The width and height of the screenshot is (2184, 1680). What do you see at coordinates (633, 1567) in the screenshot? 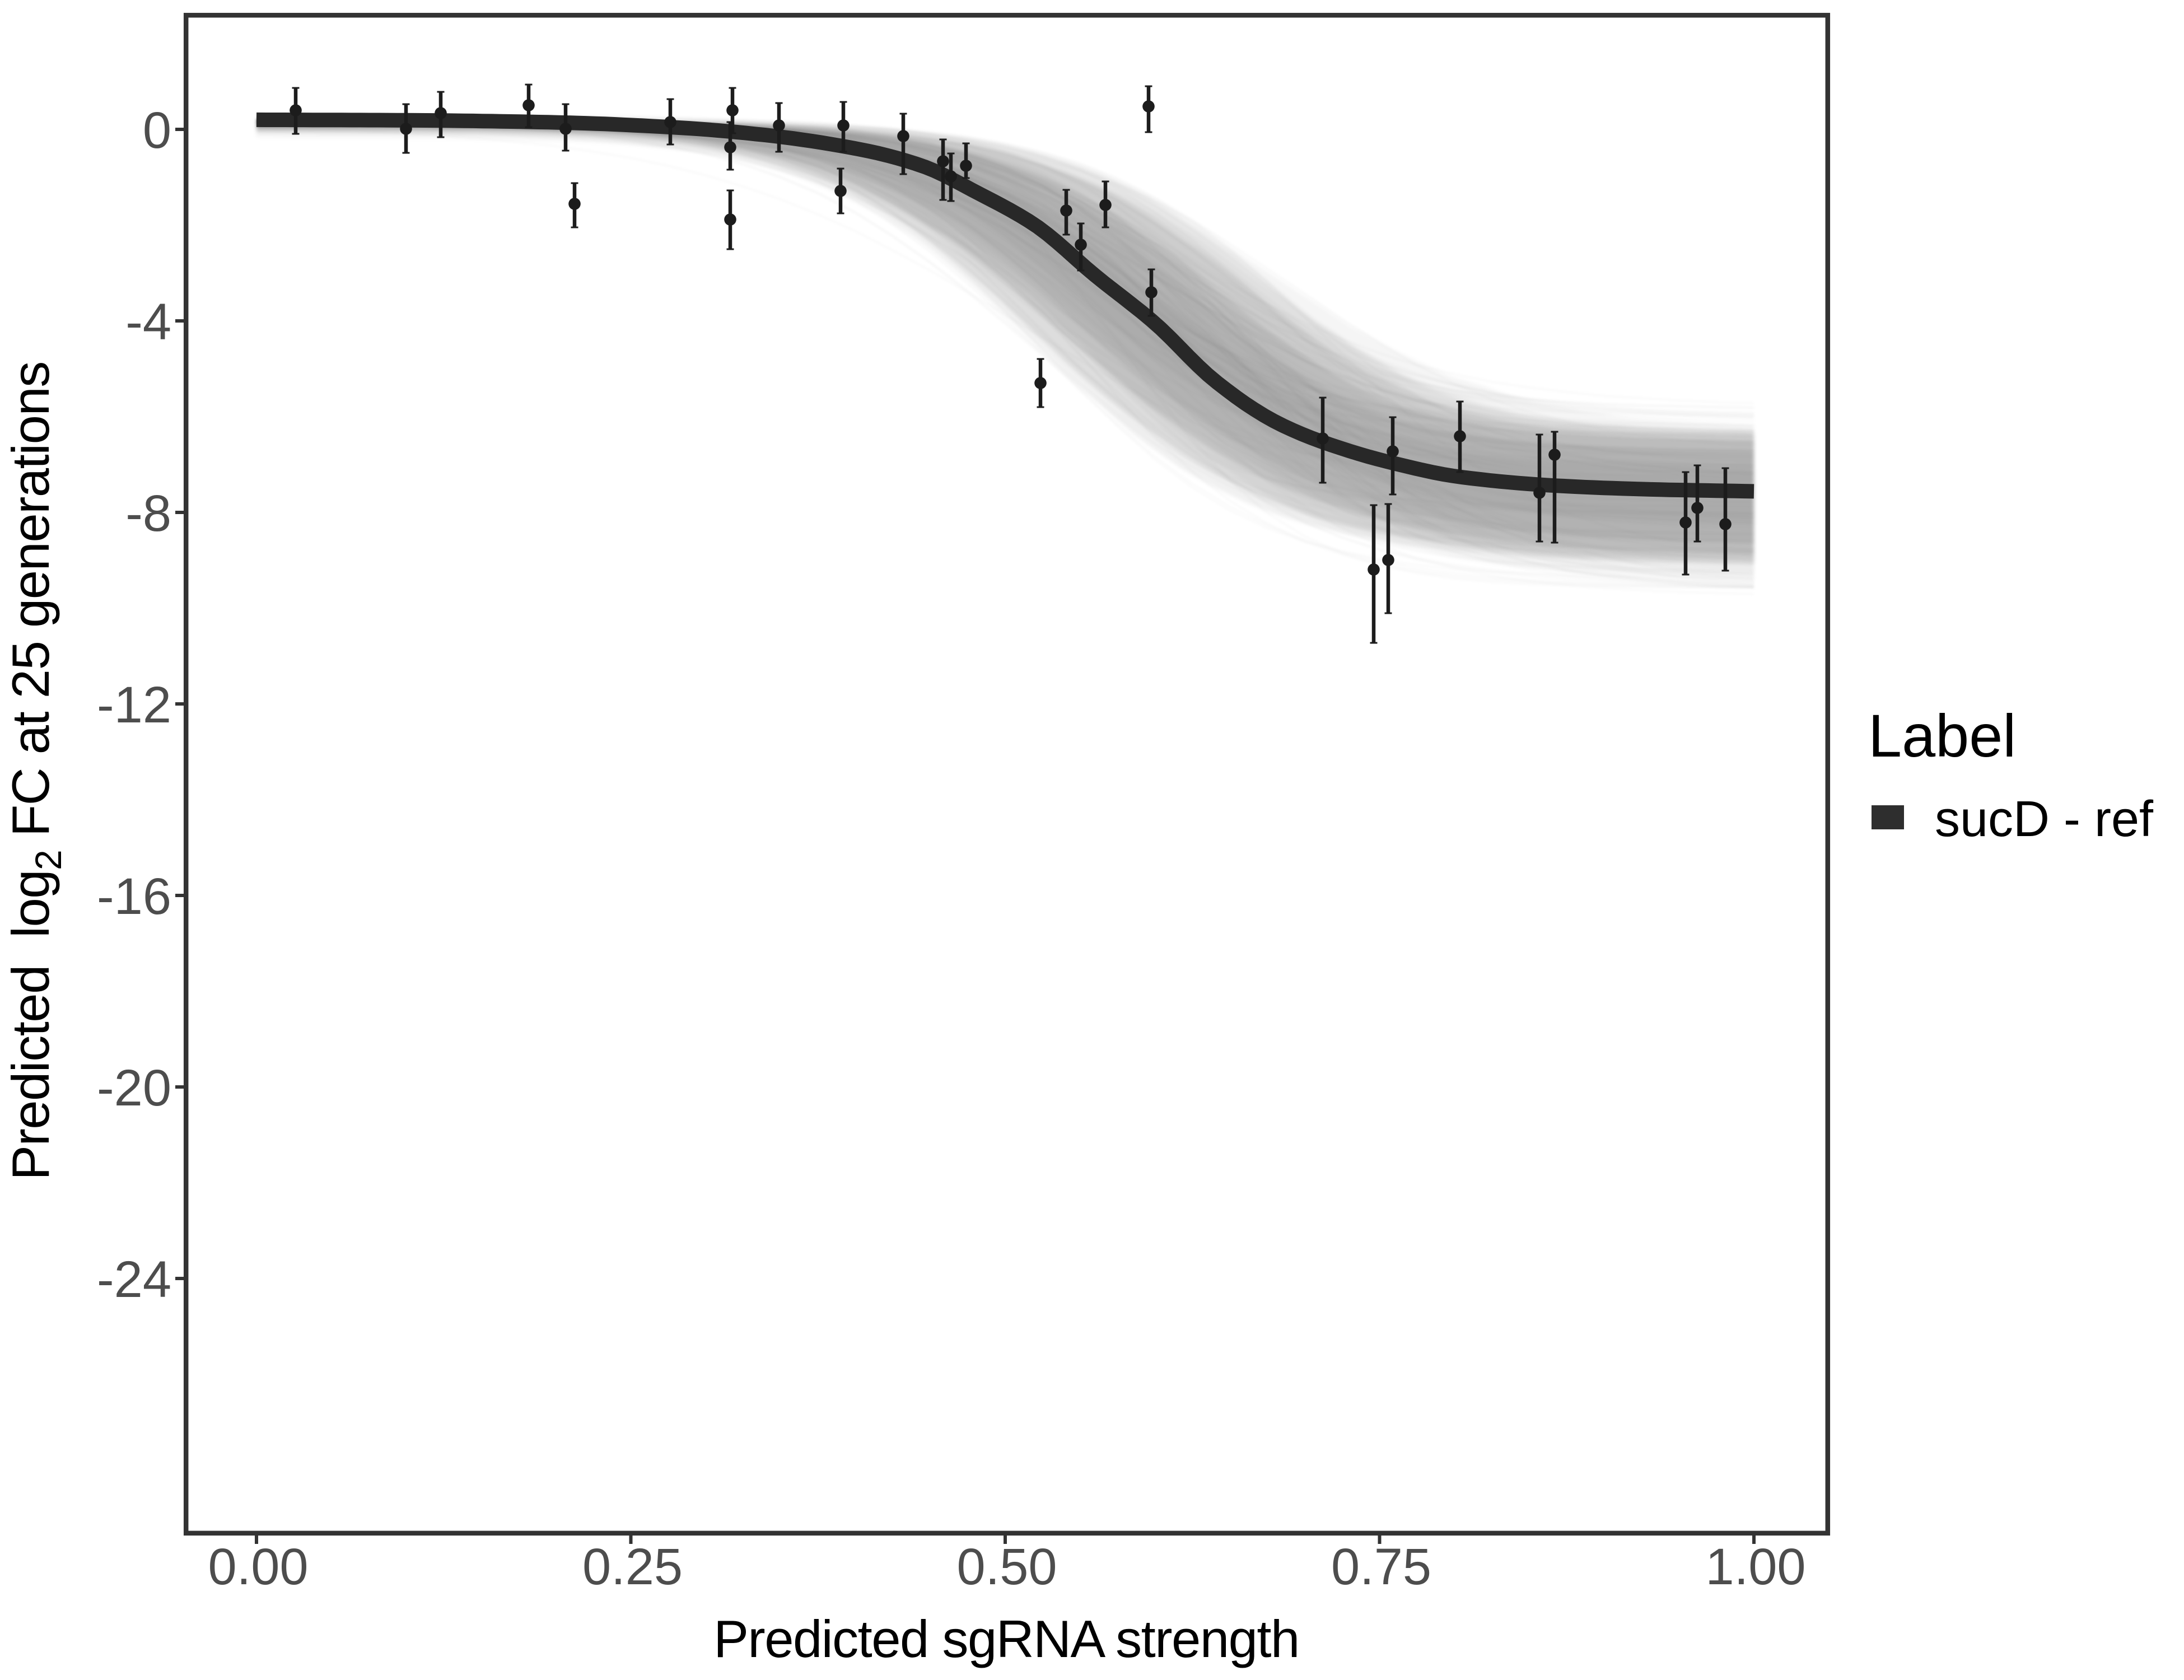
I see `svg-text: 0.25` at bounding box center [633, 1567].